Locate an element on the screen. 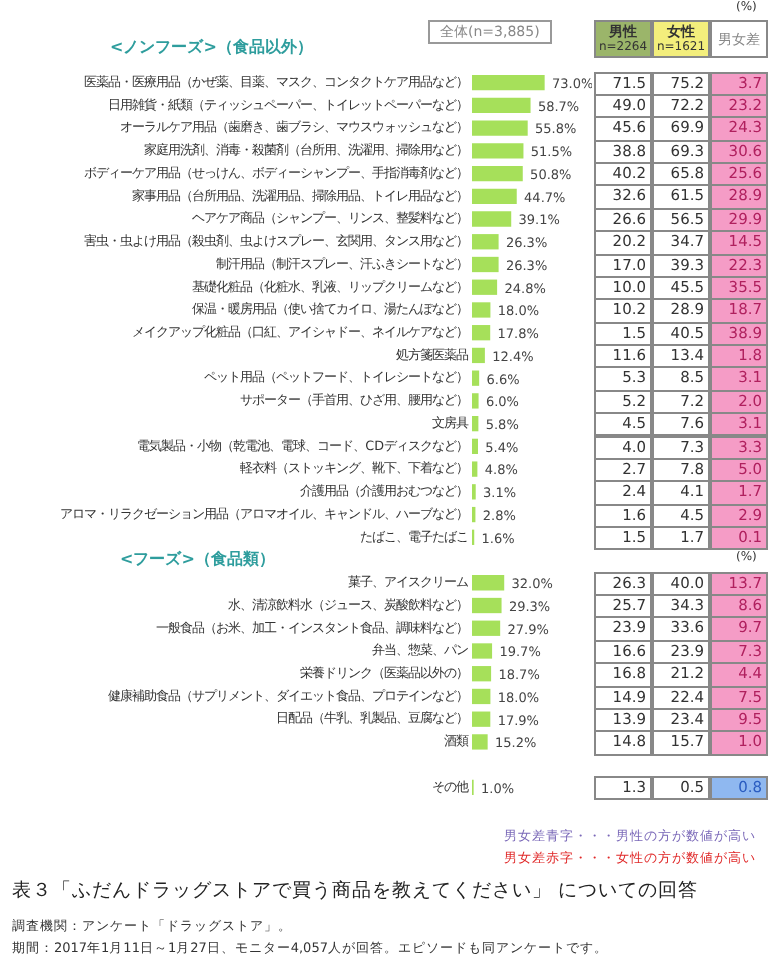  text: <ノンフーズ>（食品以外） is located at coordinates (211, 47).